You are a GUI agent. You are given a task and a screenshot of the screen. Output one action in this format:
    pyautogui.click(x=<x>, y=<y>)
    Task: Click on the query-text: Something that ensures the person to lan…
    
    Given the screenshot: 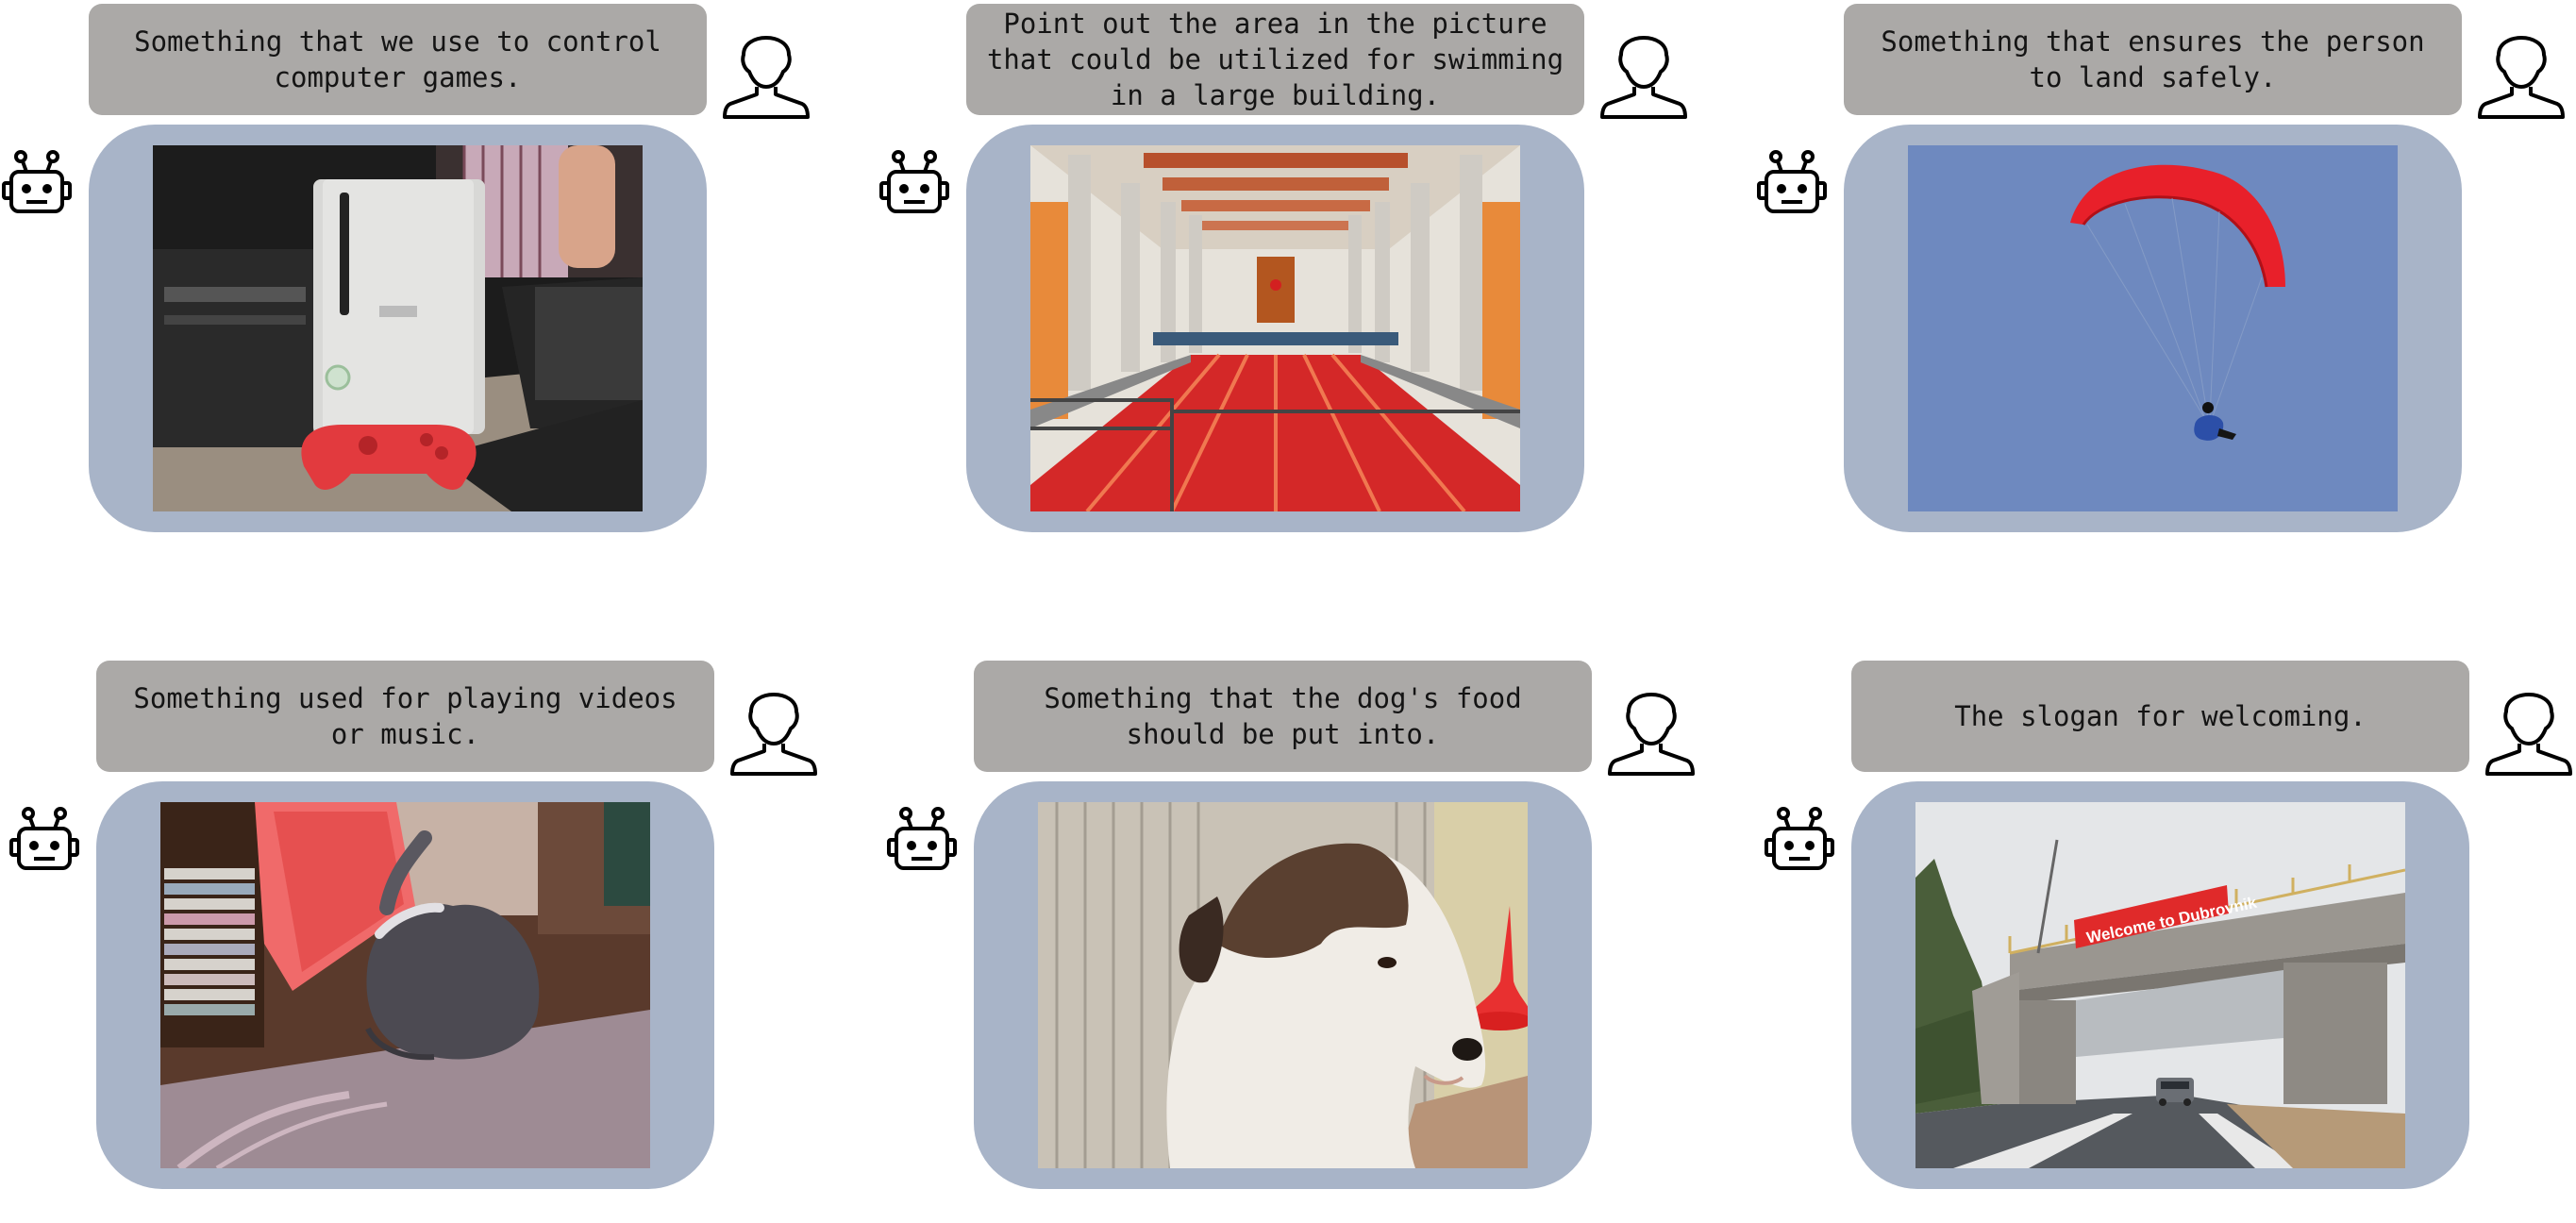 What is the action you would take?
    pyautogui.click(x=2153, y=59)
    